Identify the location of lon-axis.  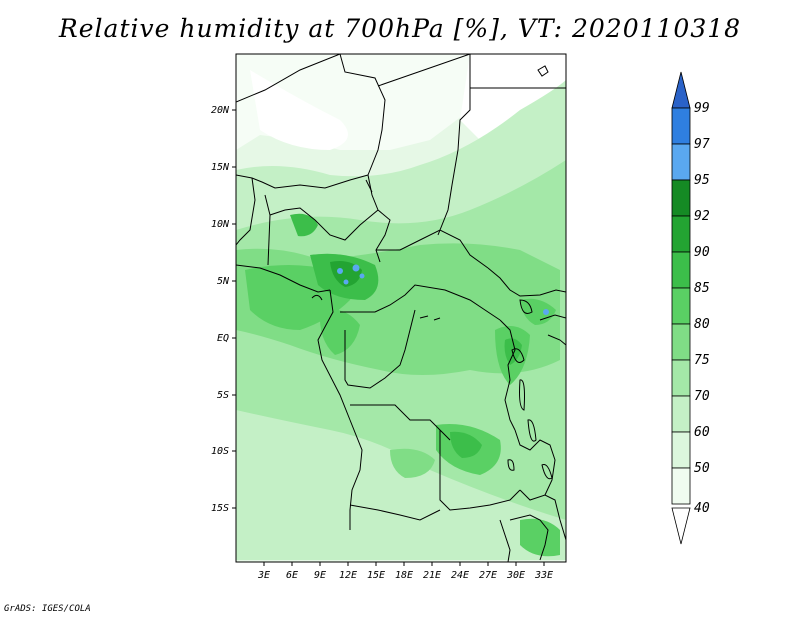
(404, 564).